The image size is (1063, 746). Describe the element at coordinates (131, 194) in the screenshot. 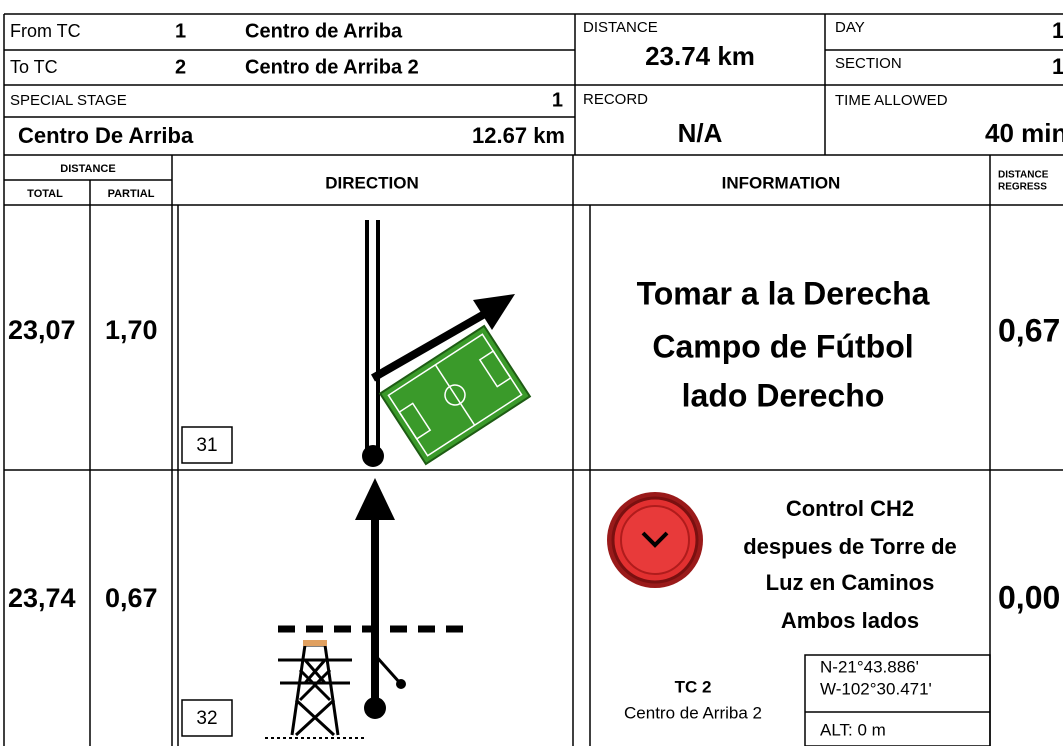

I see `col-header: PARTIAL` at that location.